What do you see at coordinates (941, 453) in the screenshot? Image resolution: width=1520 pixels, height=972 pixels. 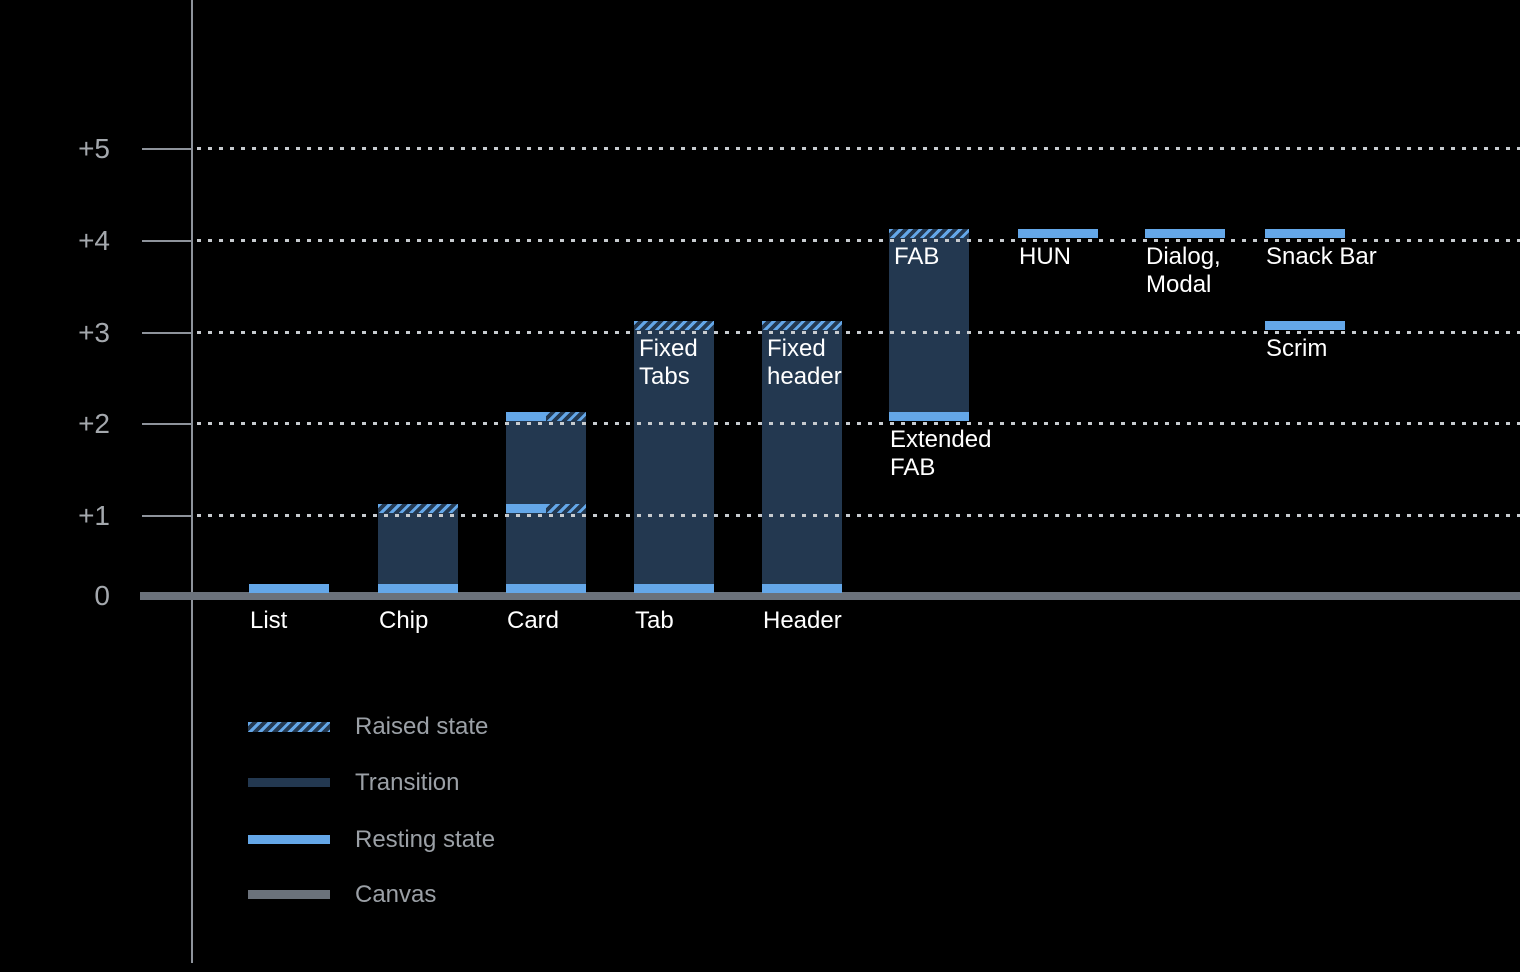 I see `below-label-fab: Extended FAB` at bounding box center [941, 453].